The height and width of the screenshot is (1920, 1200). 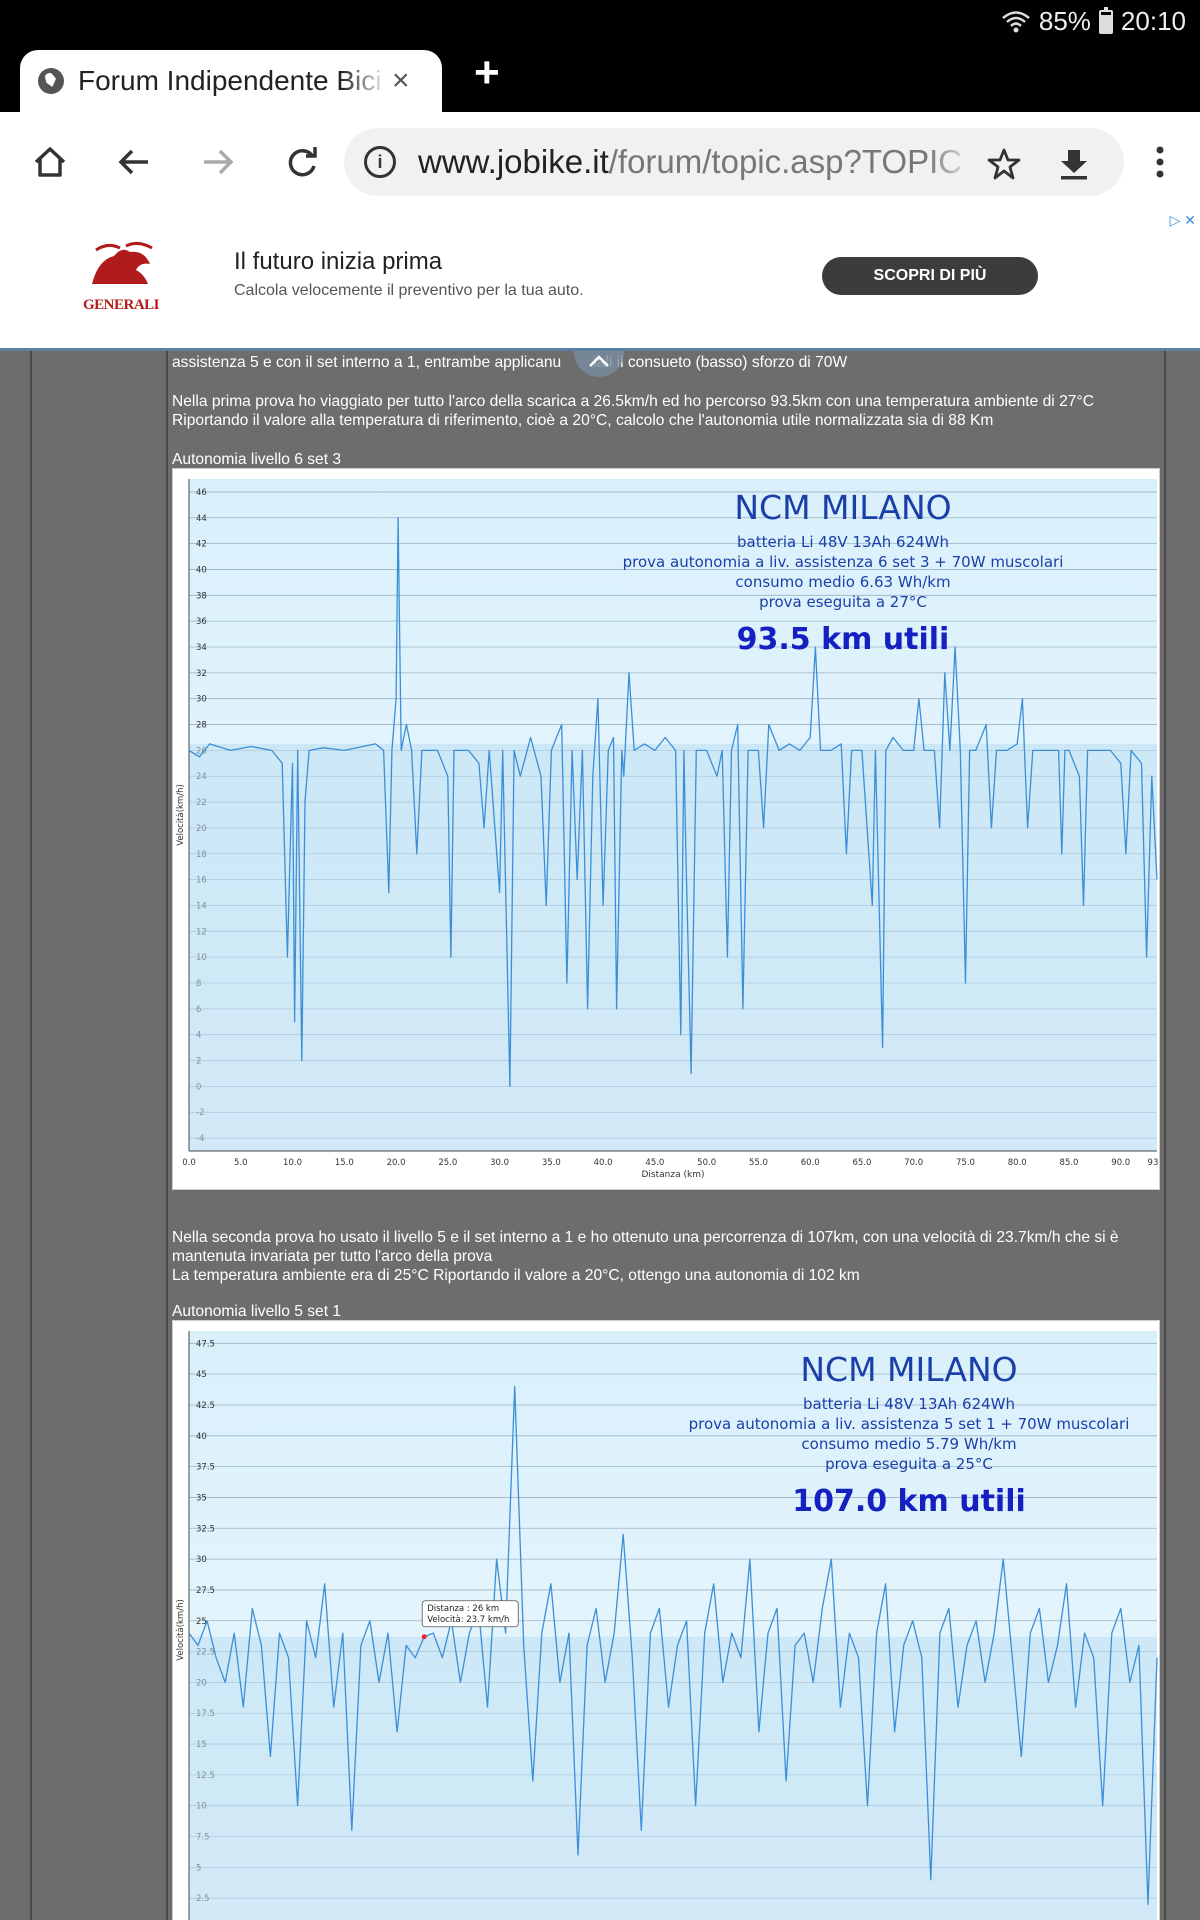 What do you see at coordinates (205, 1591) in the screenshot?
I see `y-tick-label: 27.5` at bounding box center [205, 1591].